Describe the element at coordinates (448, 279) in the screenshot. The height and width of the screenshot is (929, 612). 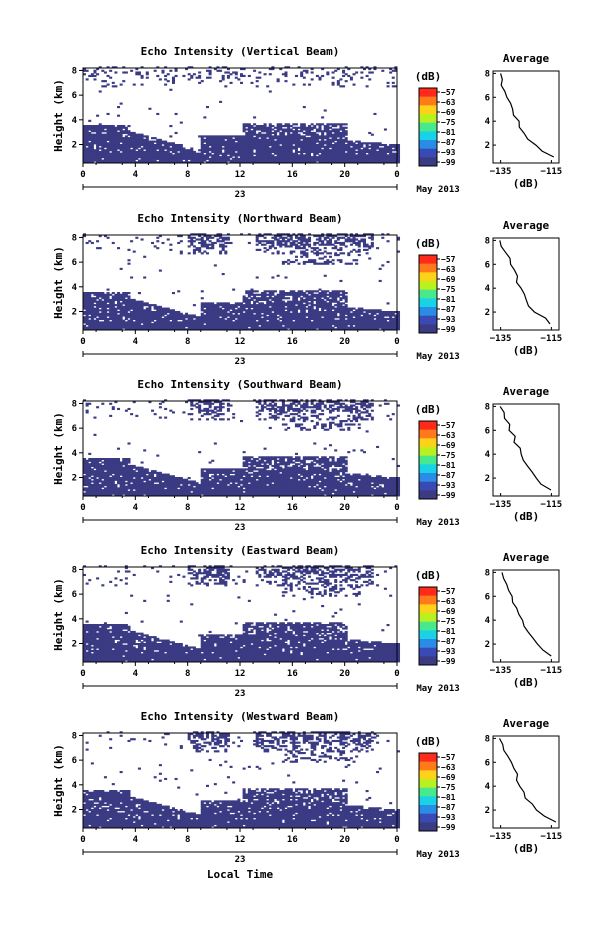
I see `colorbar-tick-label: −69` at that location.